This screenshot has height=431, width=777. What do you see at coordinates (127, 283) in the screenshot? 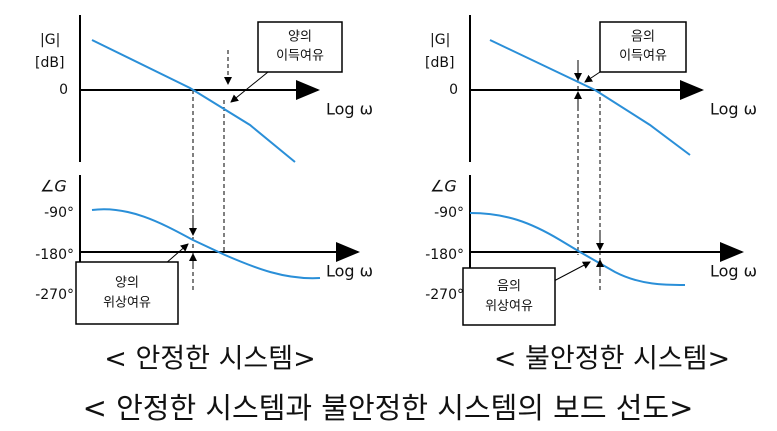
I see `phase-margin-label: 양의` at bounding box center [127, 283].